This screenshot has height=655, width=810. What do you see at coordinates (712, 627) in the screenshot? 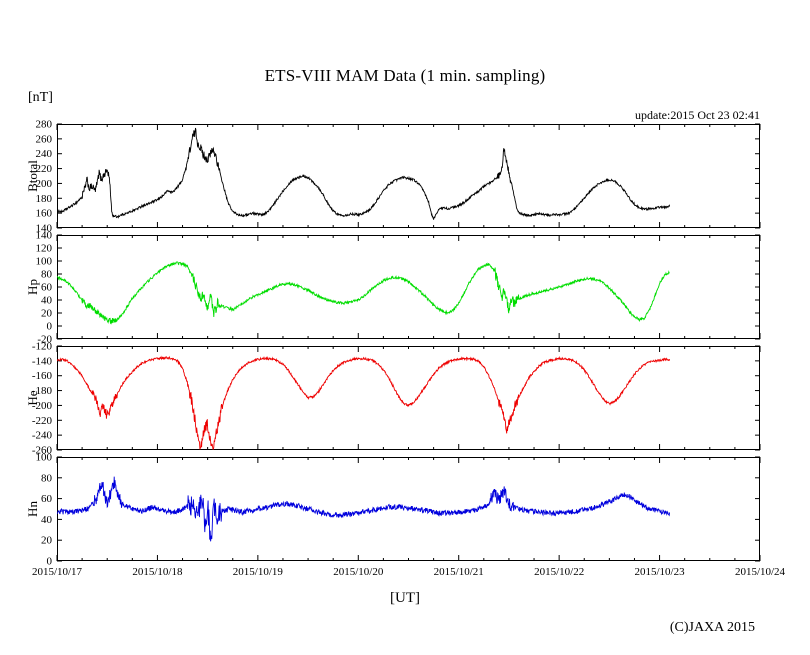
I see `copyright-notice: (C)JAXA 2015` at bounding box center [712, 627].